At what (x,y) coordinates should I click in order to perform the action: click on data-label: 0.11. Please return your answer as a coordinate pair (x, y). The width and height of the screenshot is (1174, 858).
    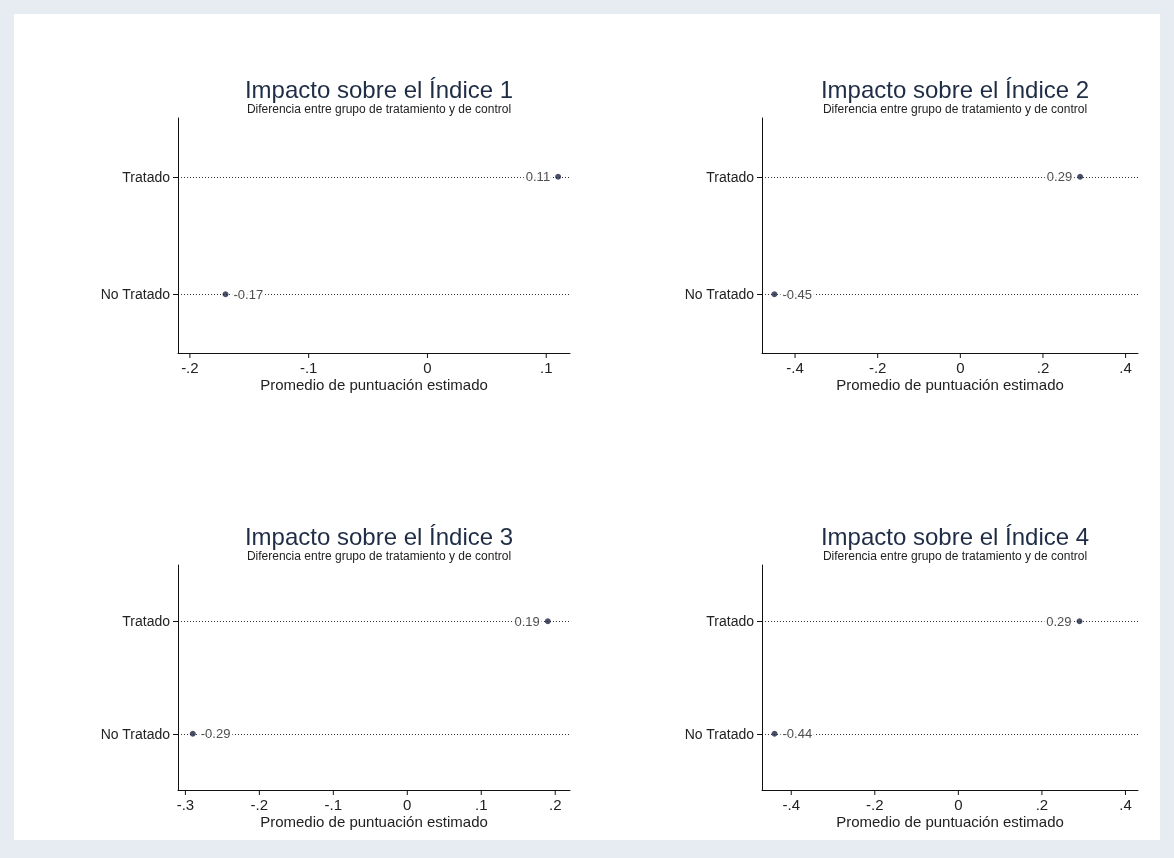
    Looking at the image, I should click on (538, 177).